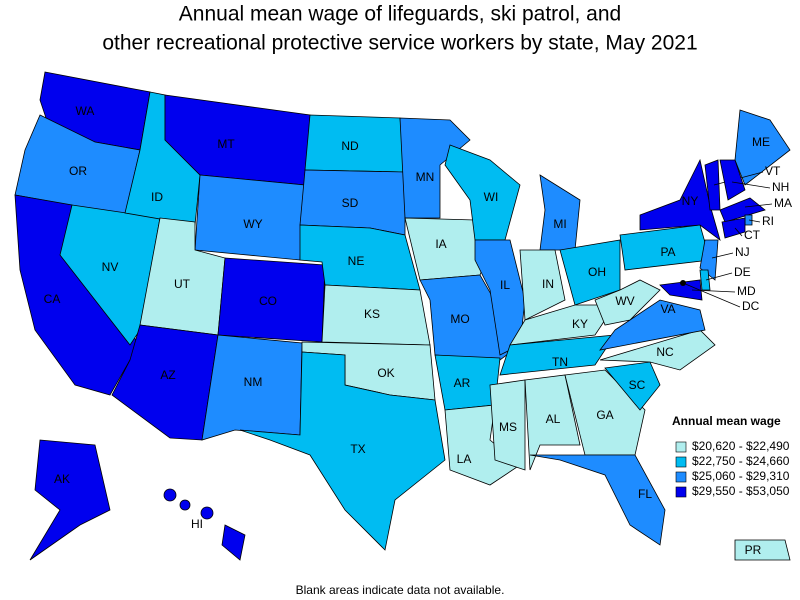  I want to click on state-label: ND, so click(350, 146).